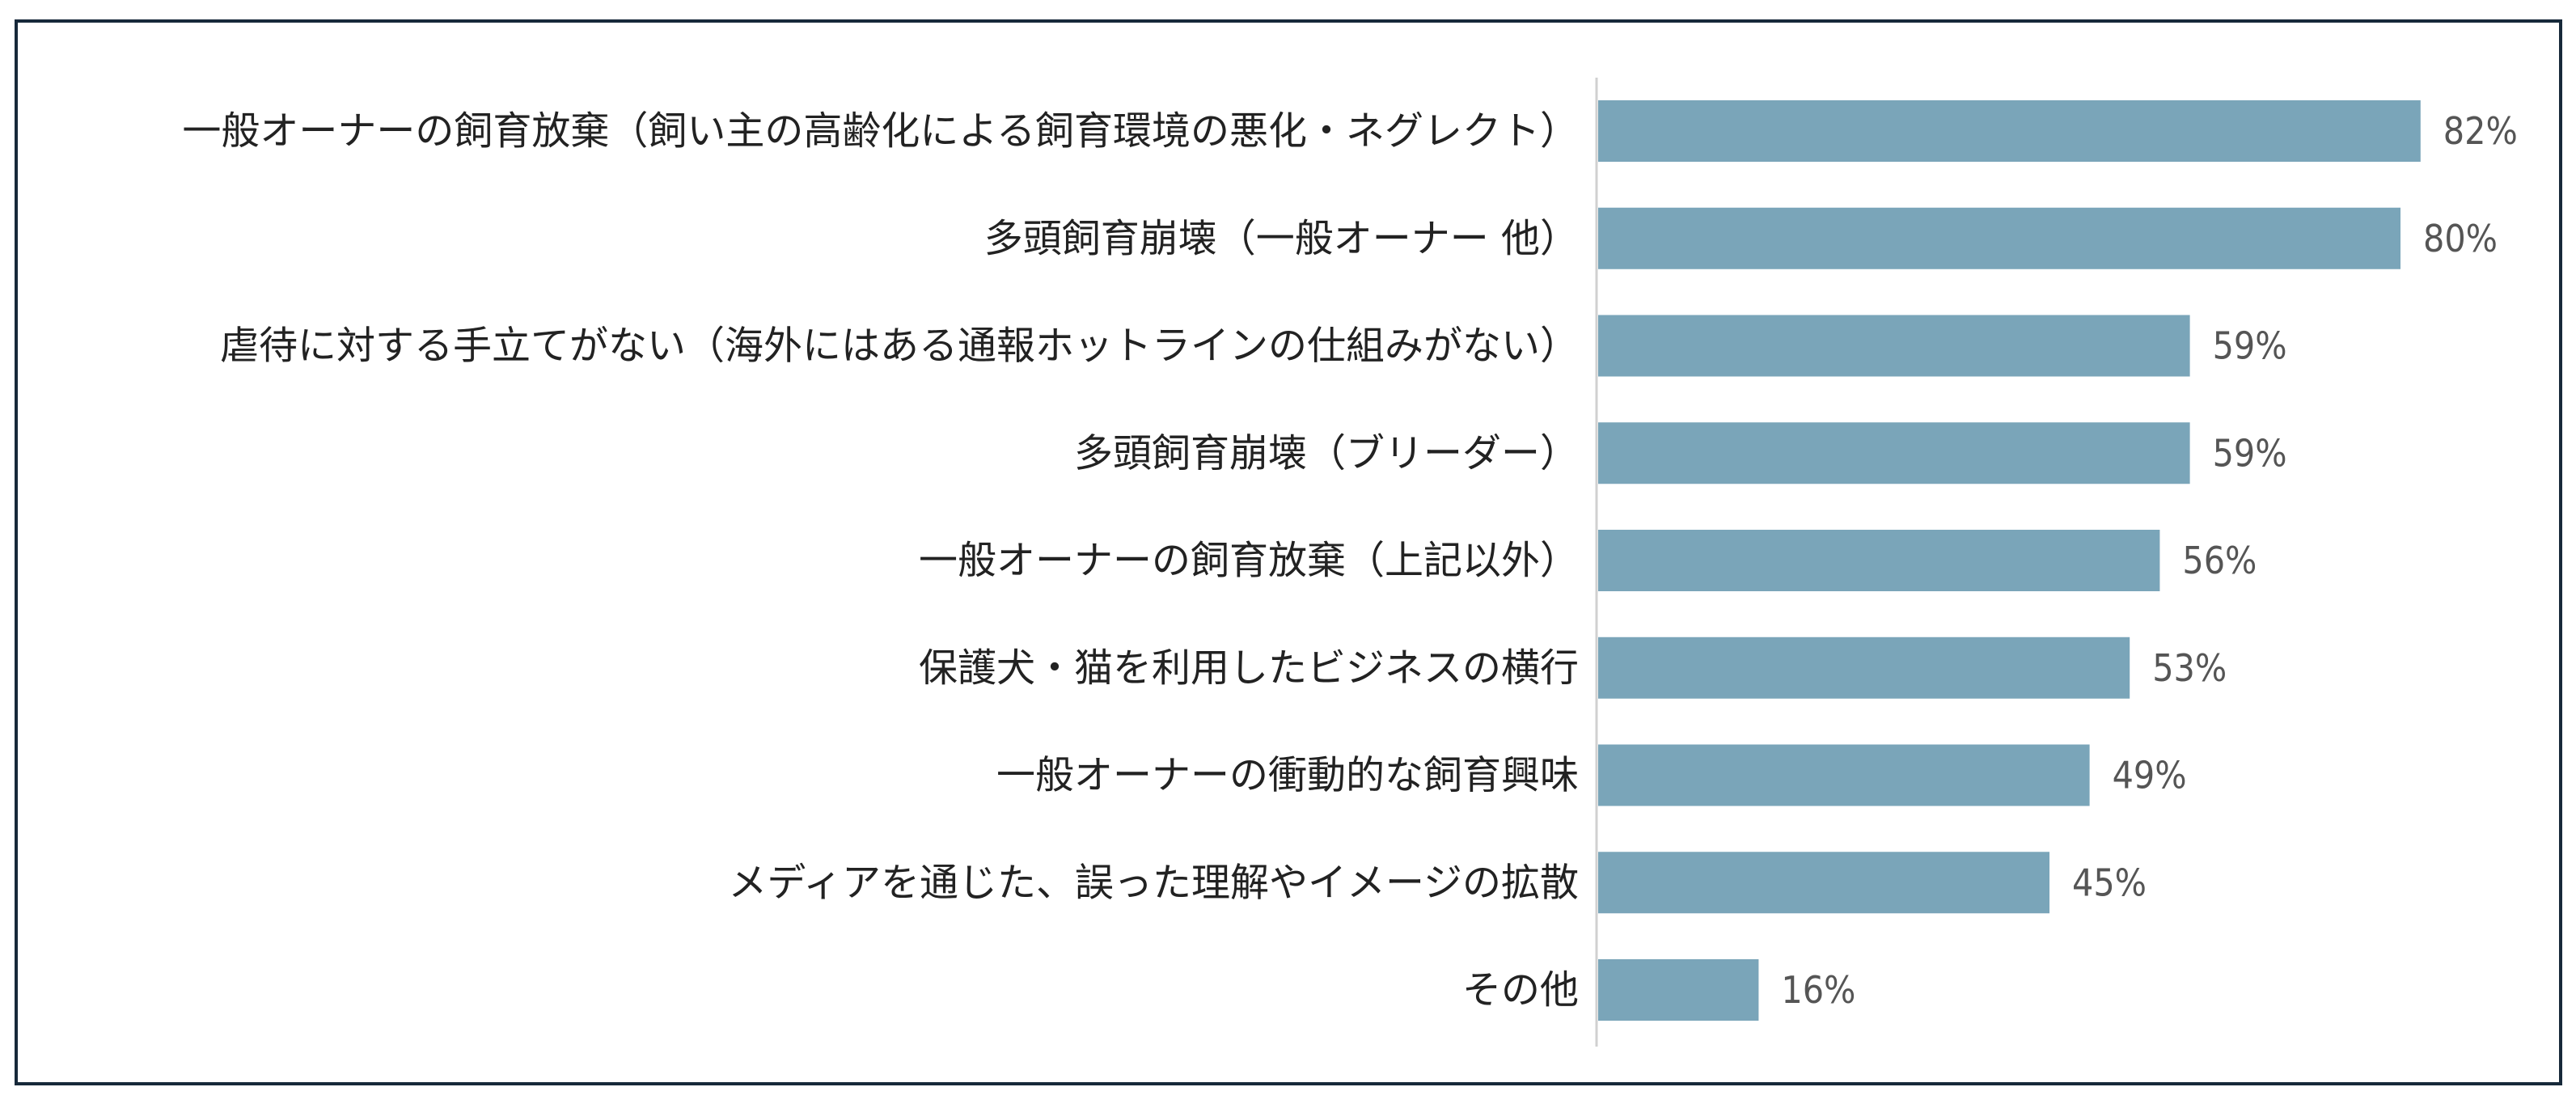 This screenshot has height=1104, width=2576. I want to click on bar-row: メディアを通じた、誤った理解やイメージの拡散 45%, so click(1438, 883).